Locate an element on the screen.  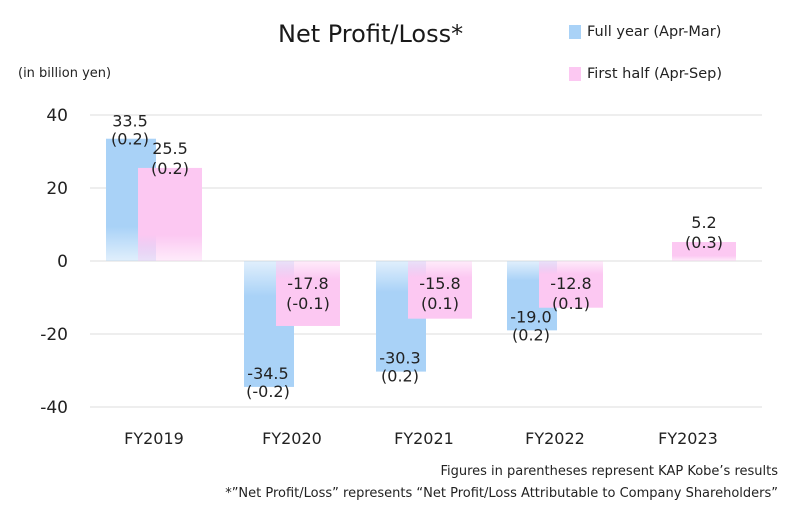
data-label-full-year-kap-kobe: (-0.2) is located at coordinates (268, 391).